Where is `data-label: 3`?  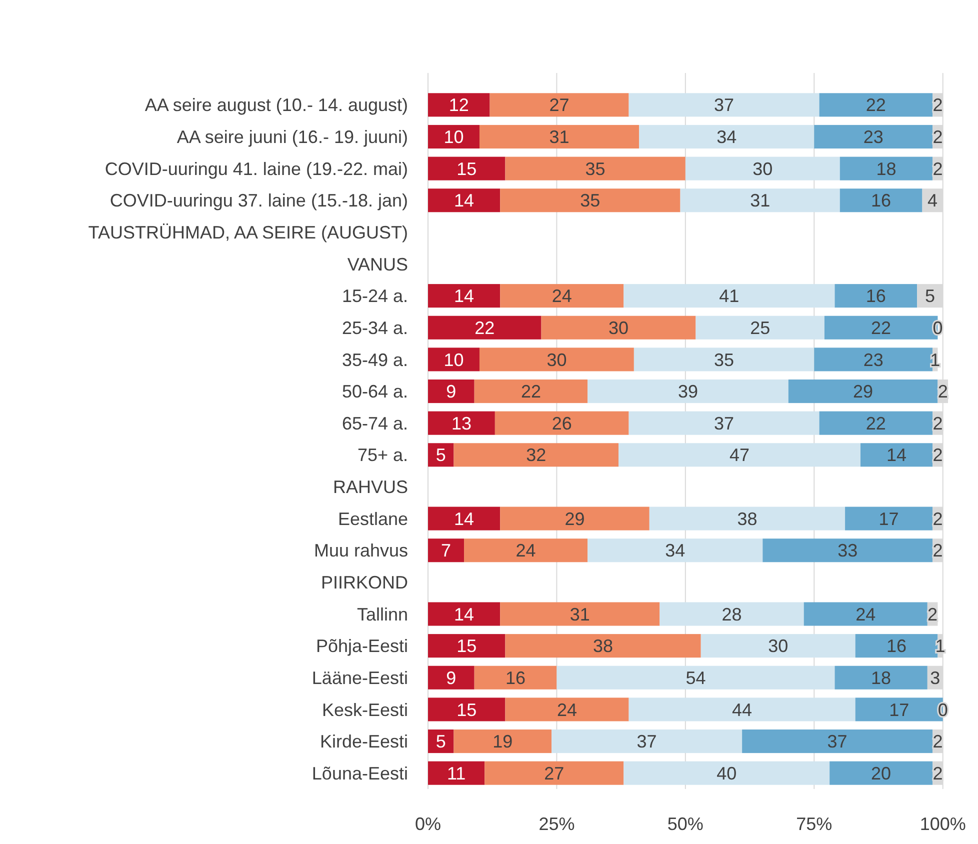 data-label: 3 is located at coordinates (935, 678).